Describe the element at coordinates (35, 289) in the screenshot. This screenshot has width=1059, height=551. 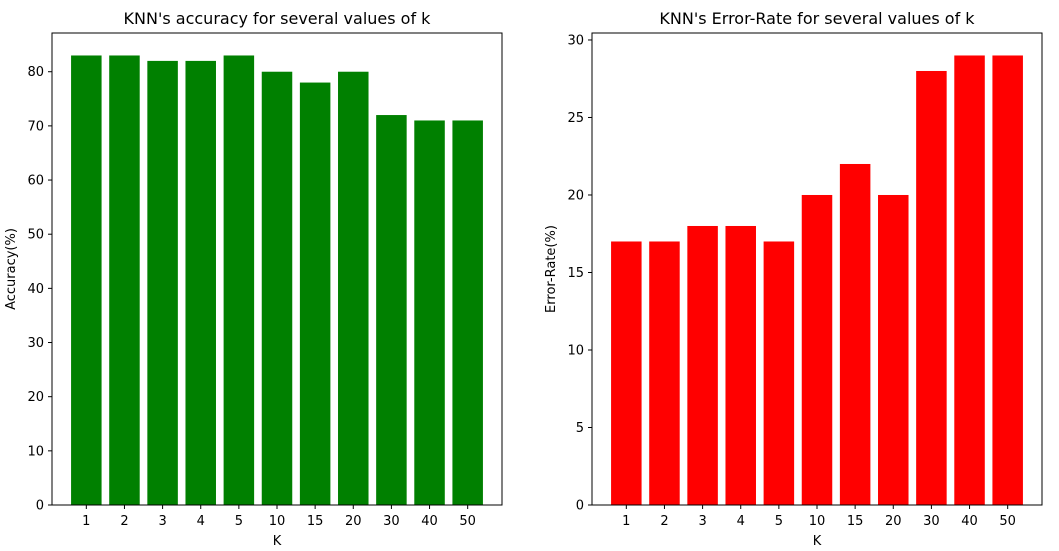
I see `y-tick-label: 40` at that location.